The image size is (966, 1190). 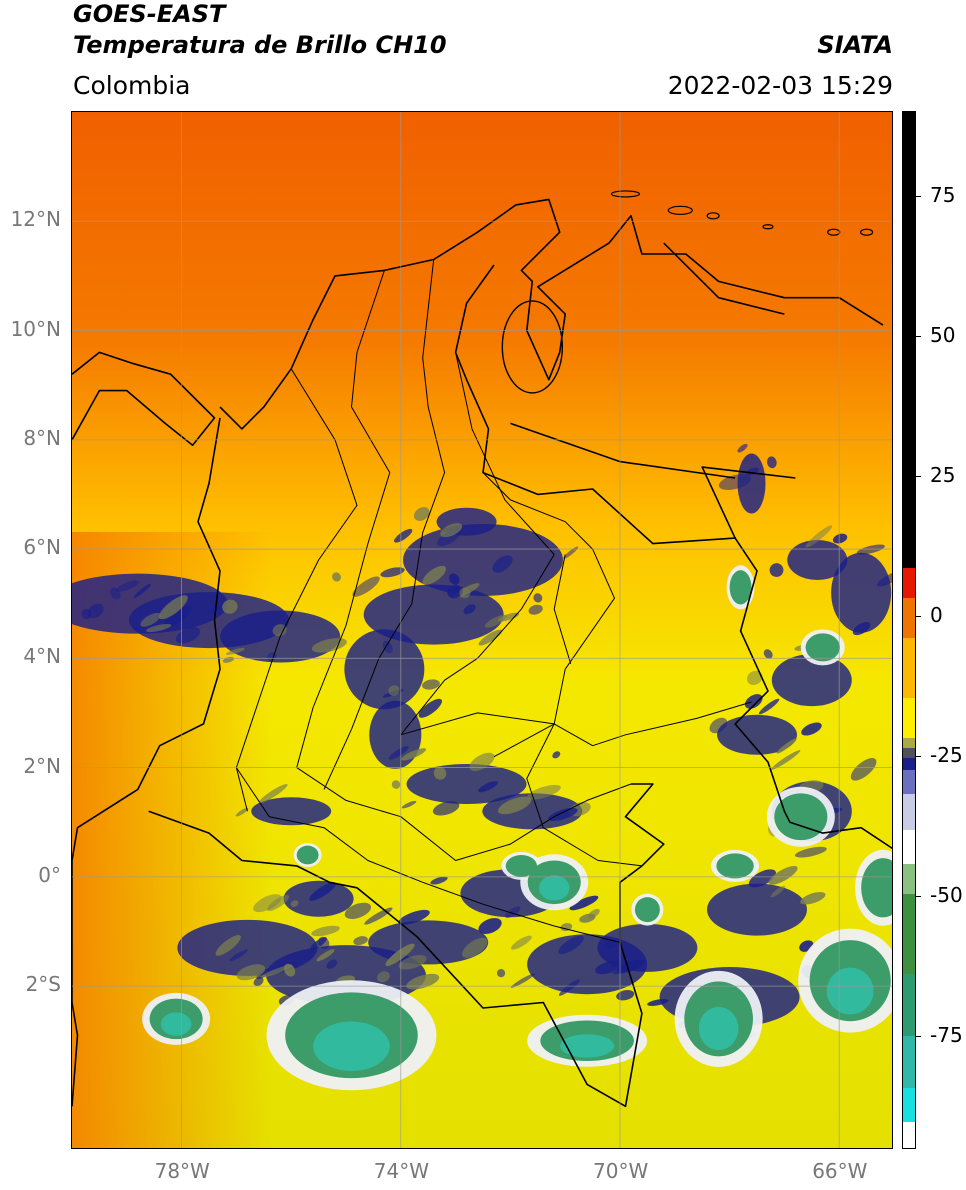 I want to click on latitude-tick-label: 8°N, so click(x=42, y=437).